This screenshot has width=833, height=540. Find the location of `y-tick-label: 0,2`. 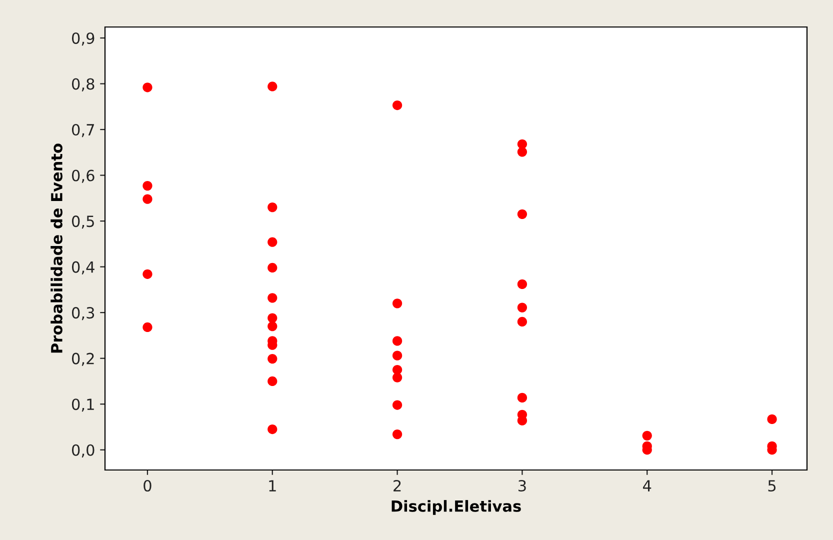

y-tick-label: 0,2 is located at coordinates (83, 359).